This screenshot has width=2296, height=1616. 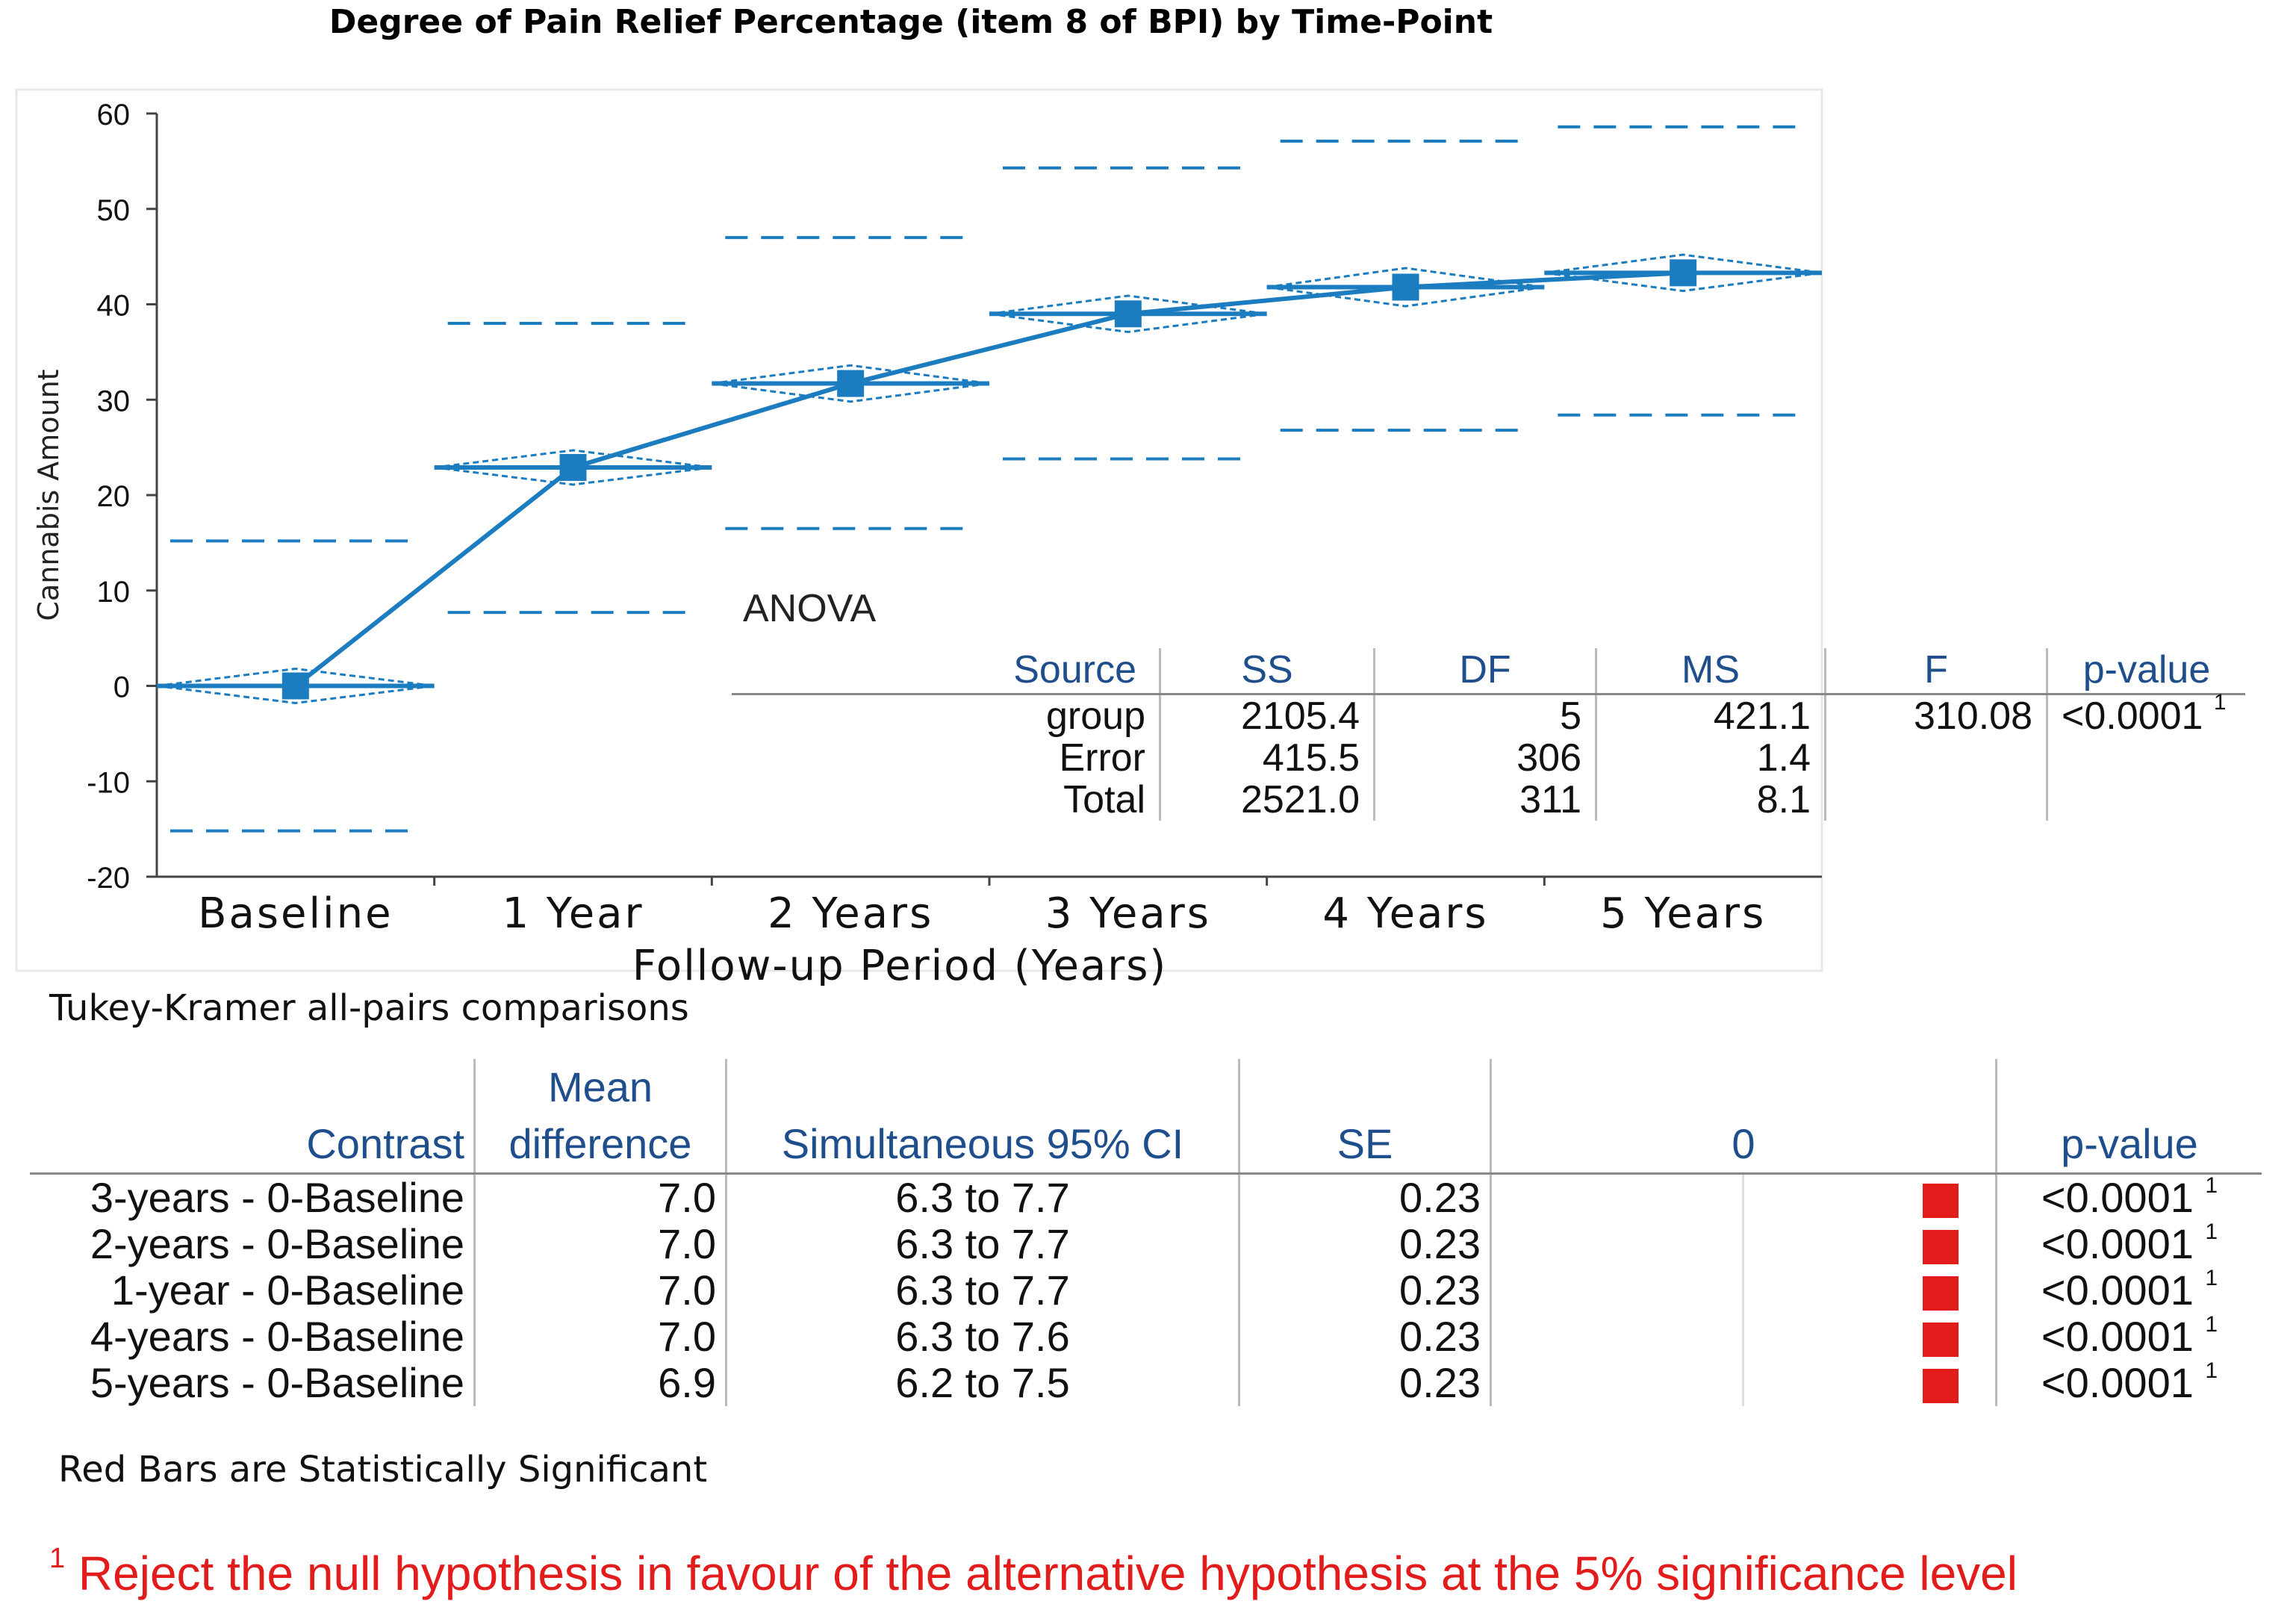 I want to click on x-tick-label: 1 Year, so click(x=573, y=914).